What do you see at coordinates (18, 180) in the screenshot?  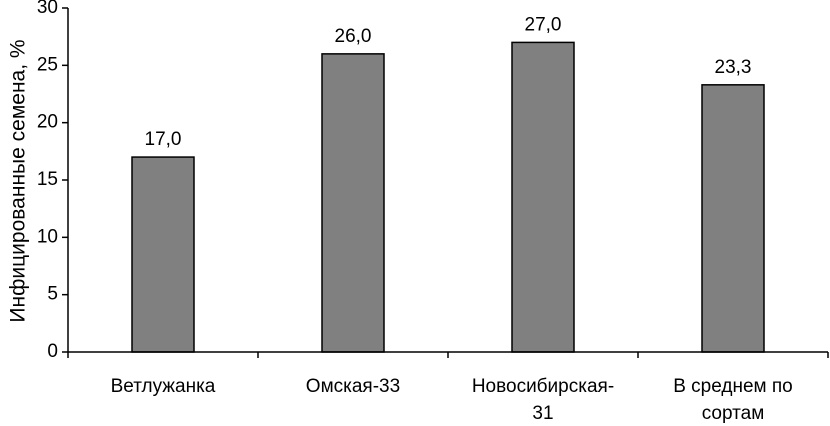 I see `y-axis-label: Инфицированные семена, %` at bounding box center [18, 180].